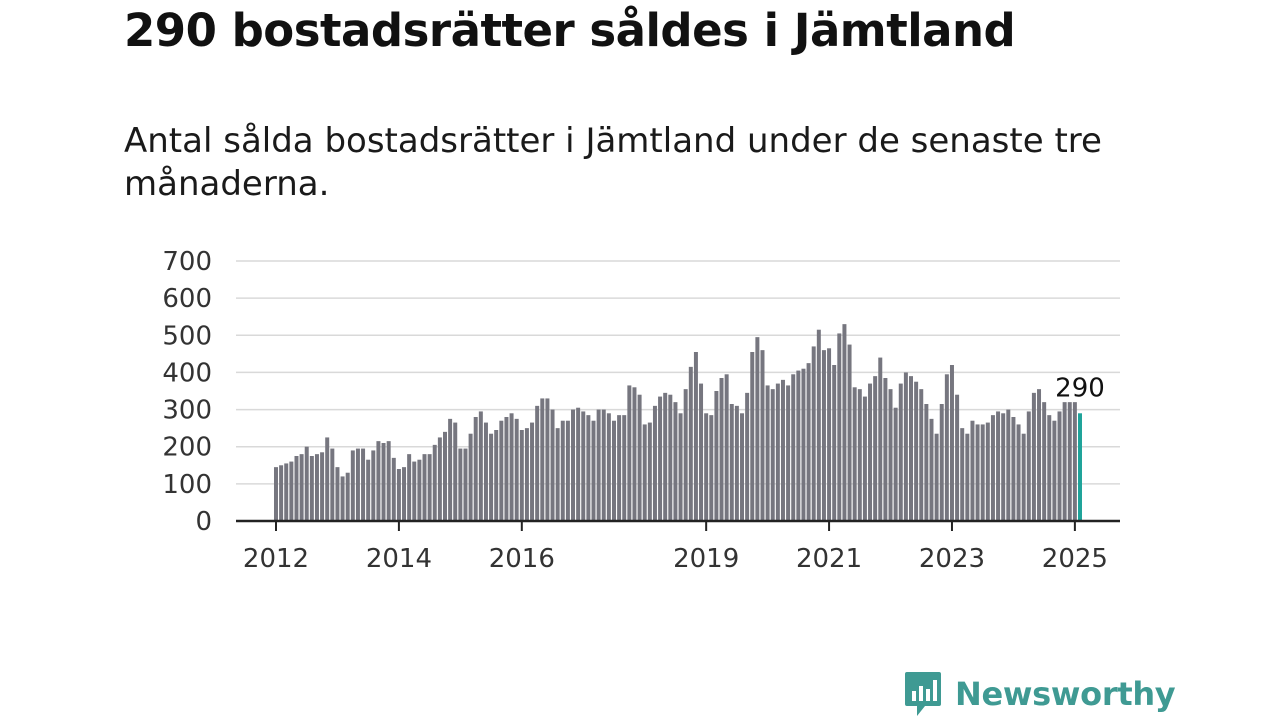 This screenshot has width=1280, height=720. Describe the element at coordinates (1065, 694) in the screenshot. I see `logo-text: Newsworthy` at that location.